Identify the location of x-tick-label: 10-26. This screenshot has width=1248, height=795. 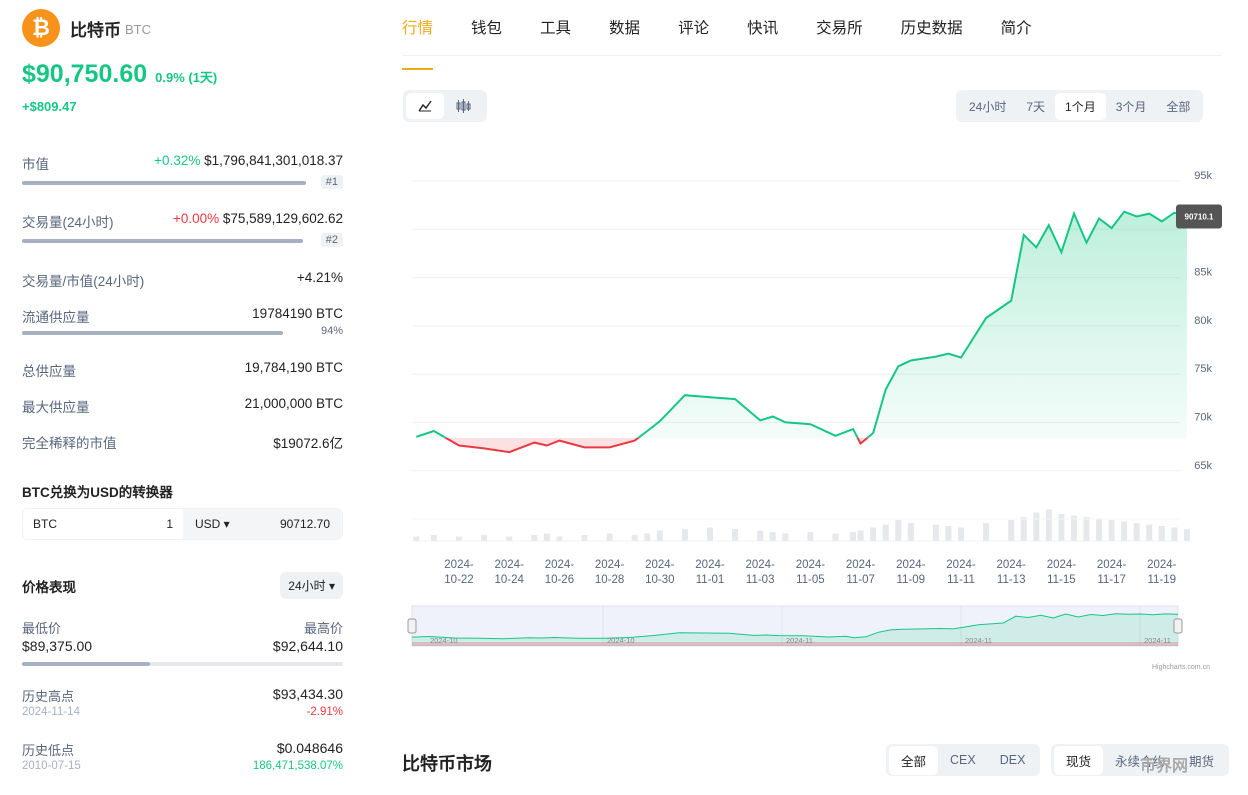
(559, 580).